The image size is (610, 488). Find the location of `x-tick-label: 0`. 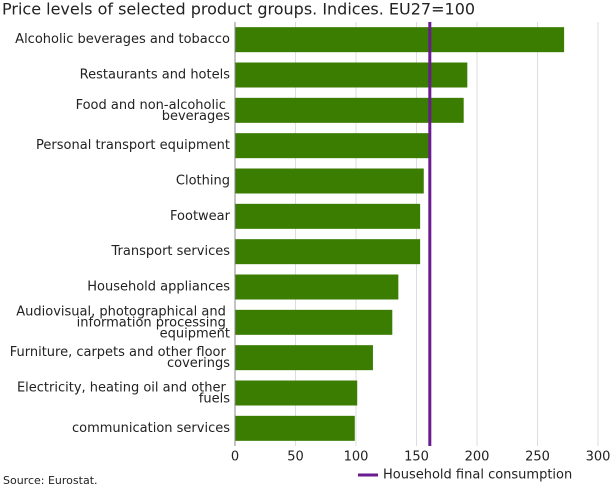

x-tick-label: 0 is located at coordinates (235, 457).